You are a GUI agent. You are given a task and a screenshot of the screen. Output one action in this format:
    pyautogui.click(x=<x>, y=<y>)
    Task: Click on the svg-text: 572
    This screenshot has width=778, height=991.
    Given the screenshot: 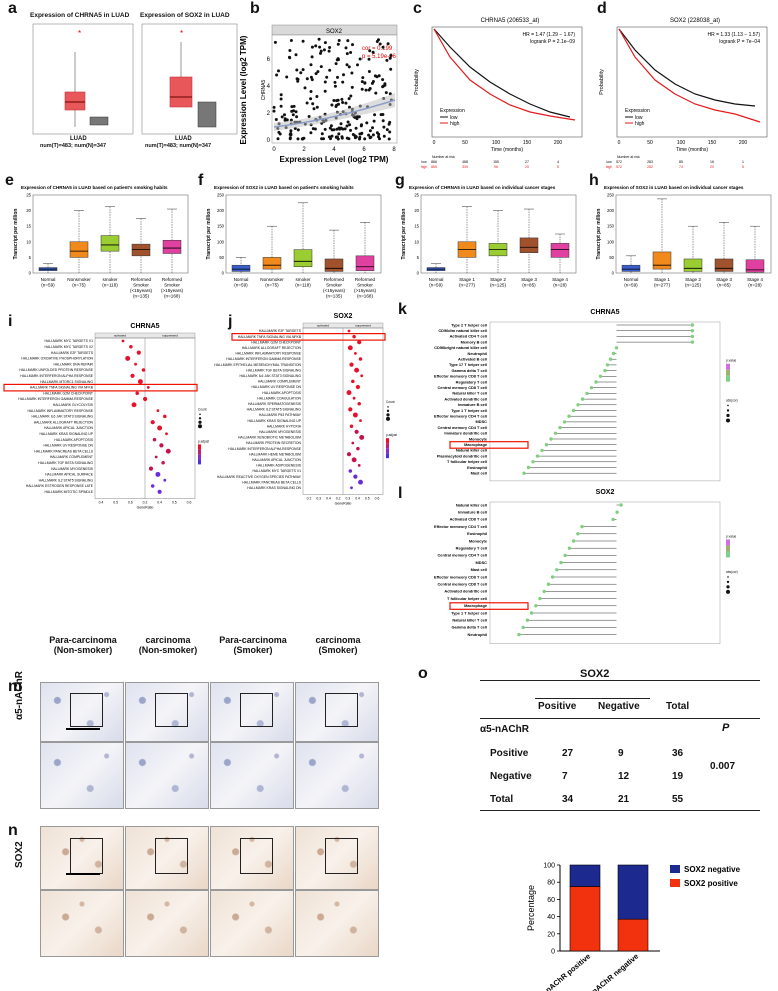 What is the action you would take?
    pyautogui.click(x=619, y=162)
    